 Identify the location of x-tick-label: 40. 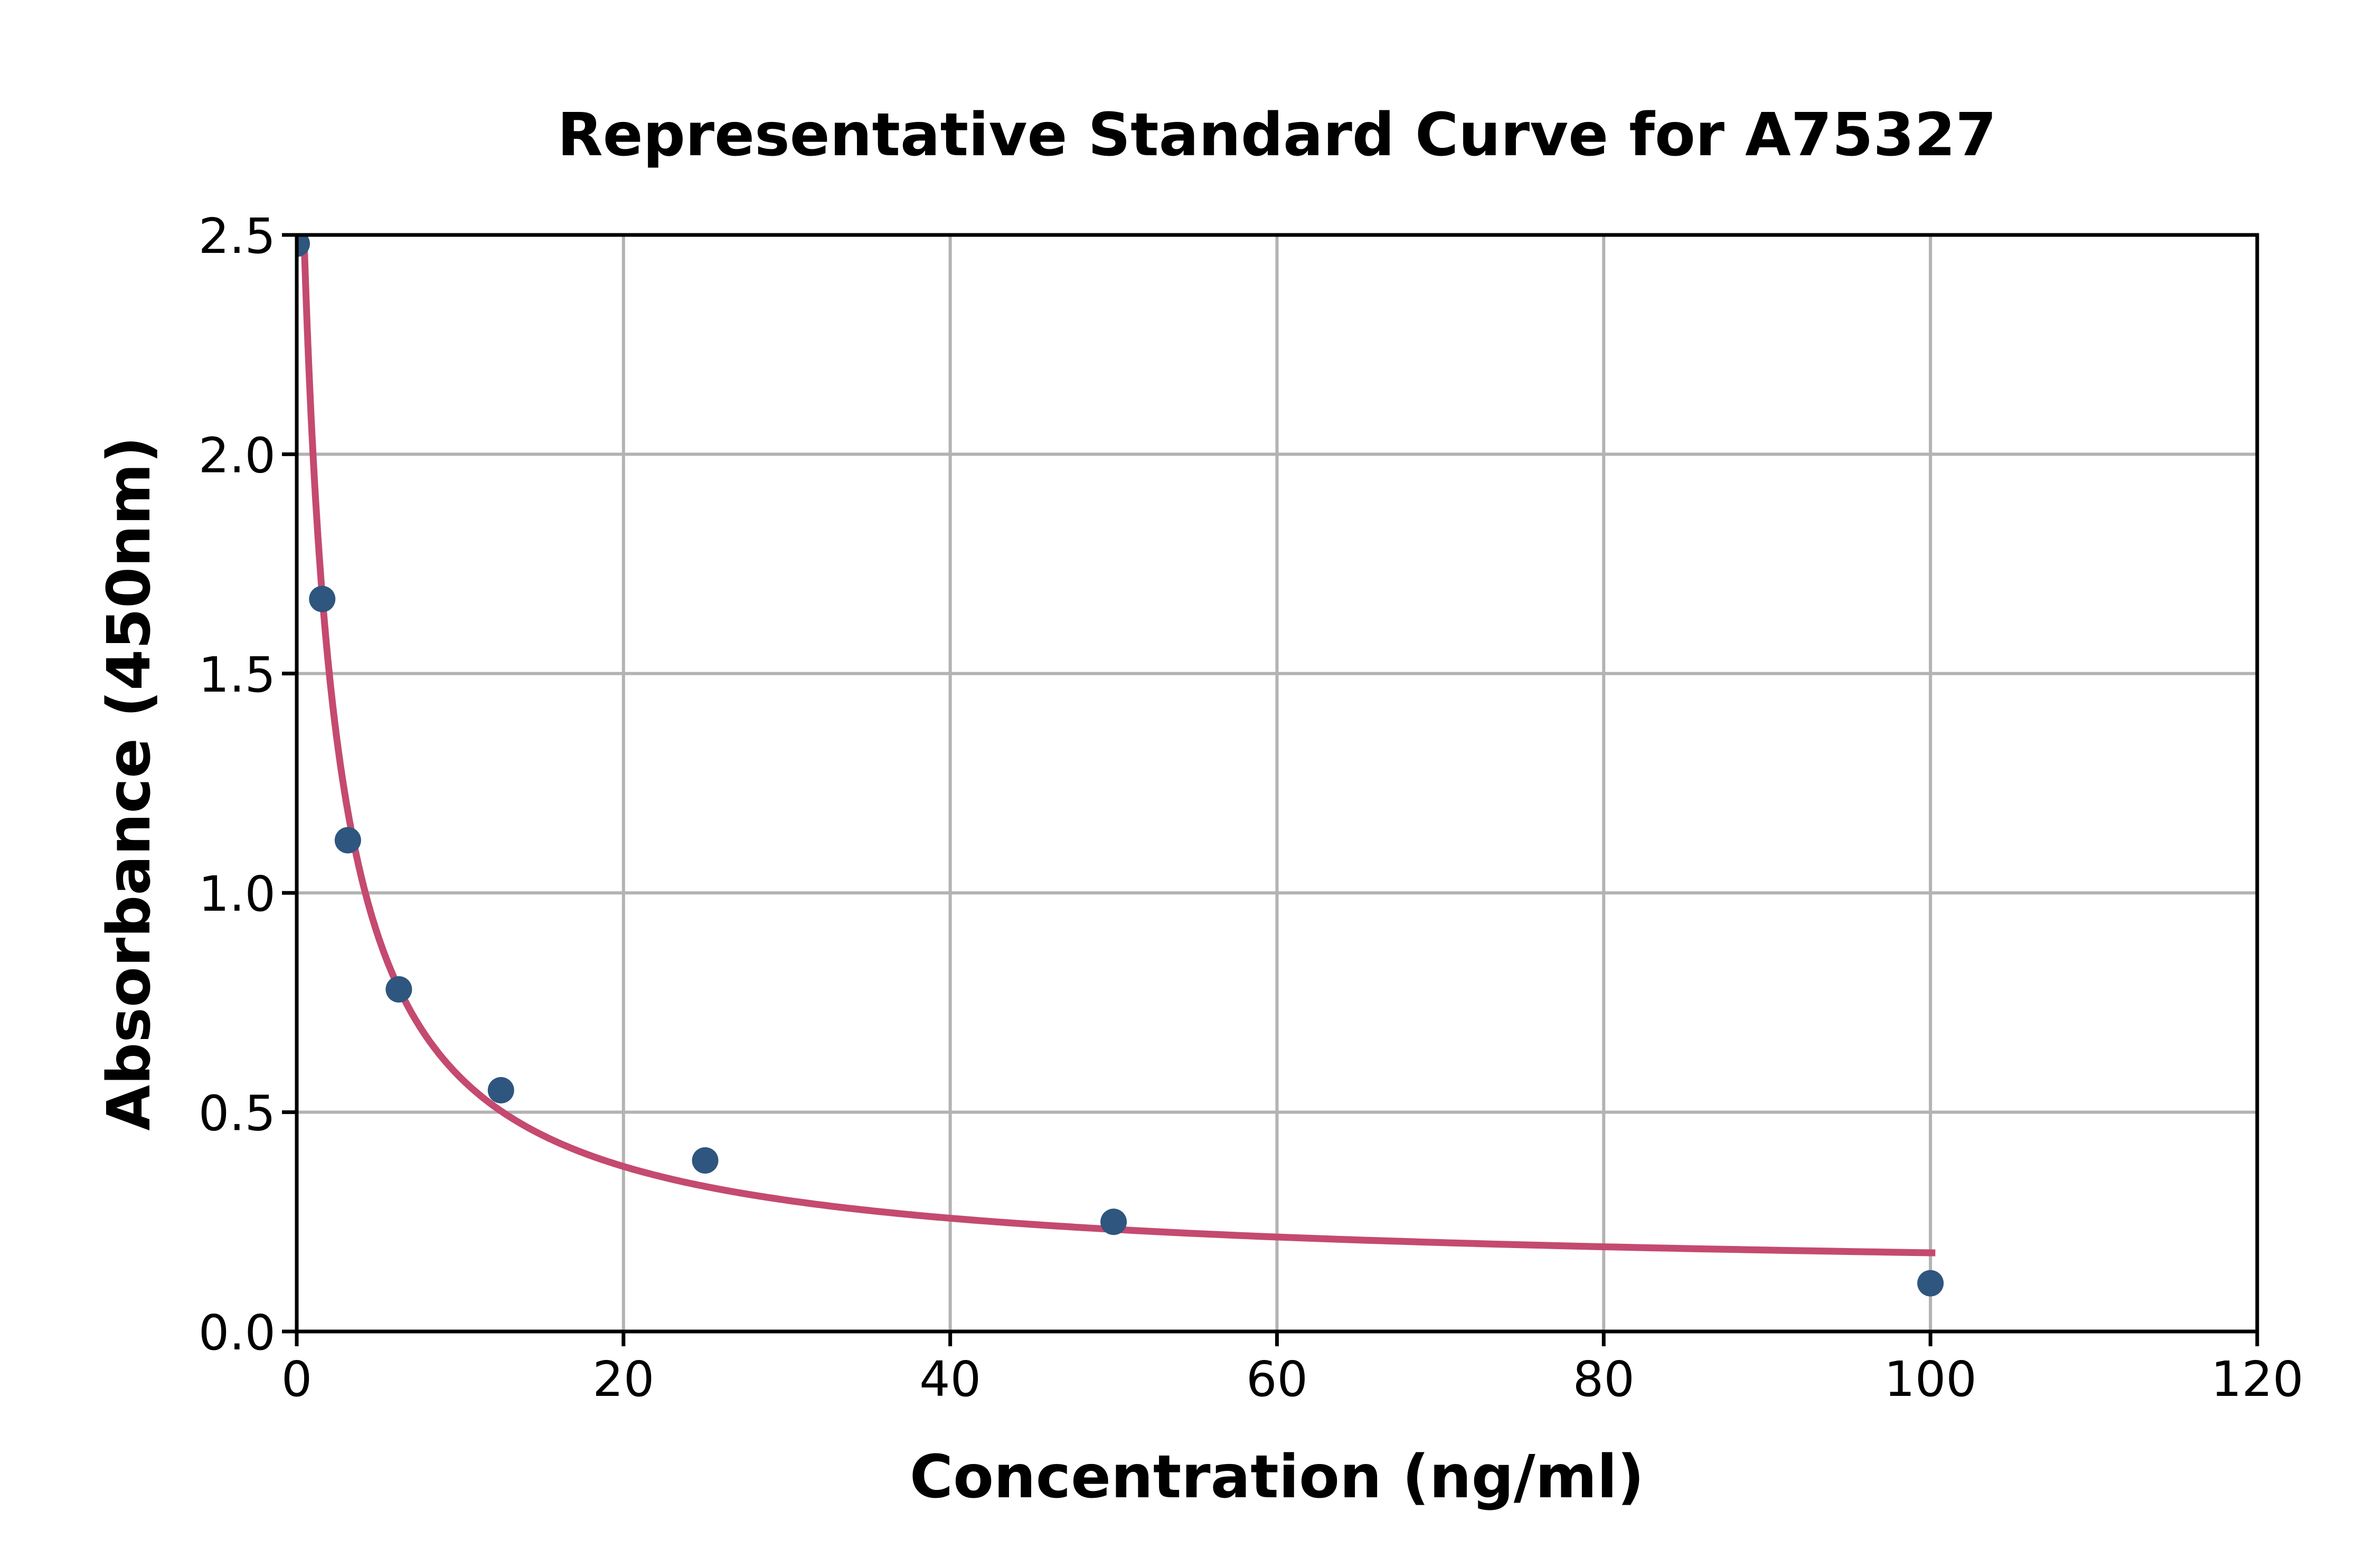
(950, 1380).